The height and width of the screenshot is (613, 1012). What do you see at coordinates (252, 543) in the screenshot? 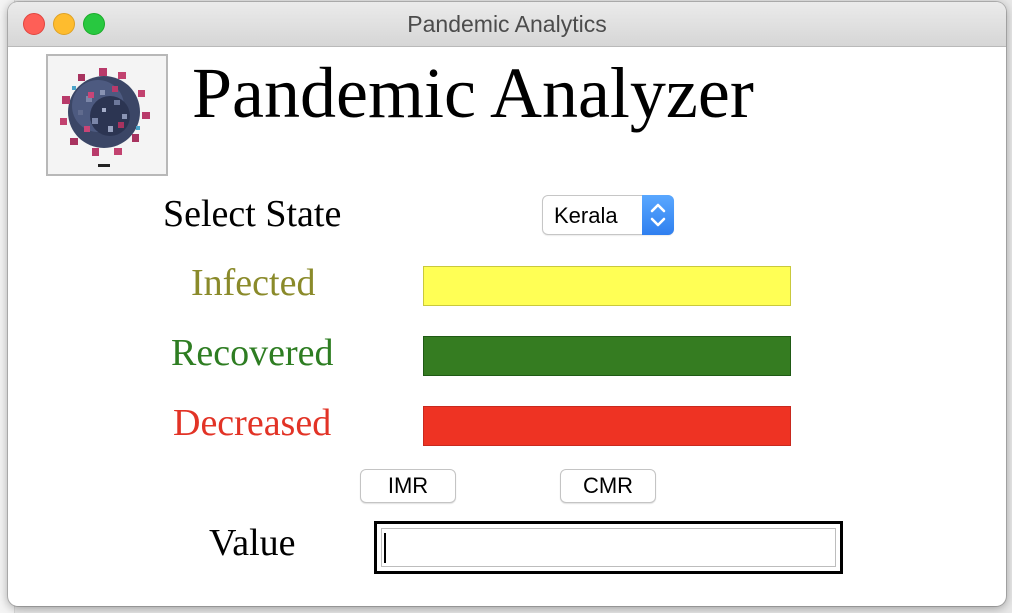
I see `value-label: Value` at bounding box center [252, 543].